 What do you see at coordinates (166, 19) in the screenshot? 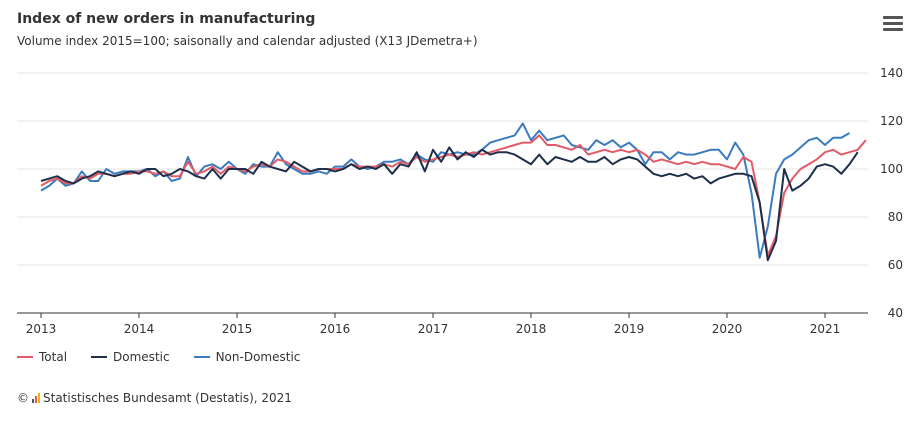
I see `chart-title: Index of new orders in manufacturing` at bounding box center [166, 19].